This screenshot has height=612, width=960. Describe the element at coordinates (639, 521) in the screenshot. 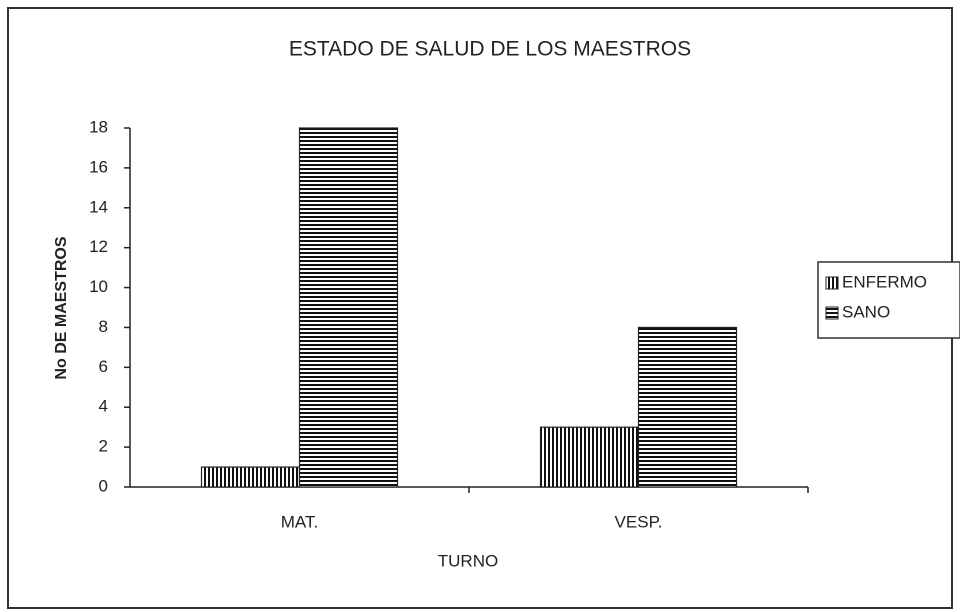

I see `x-tick-label: VESP.` at that location.